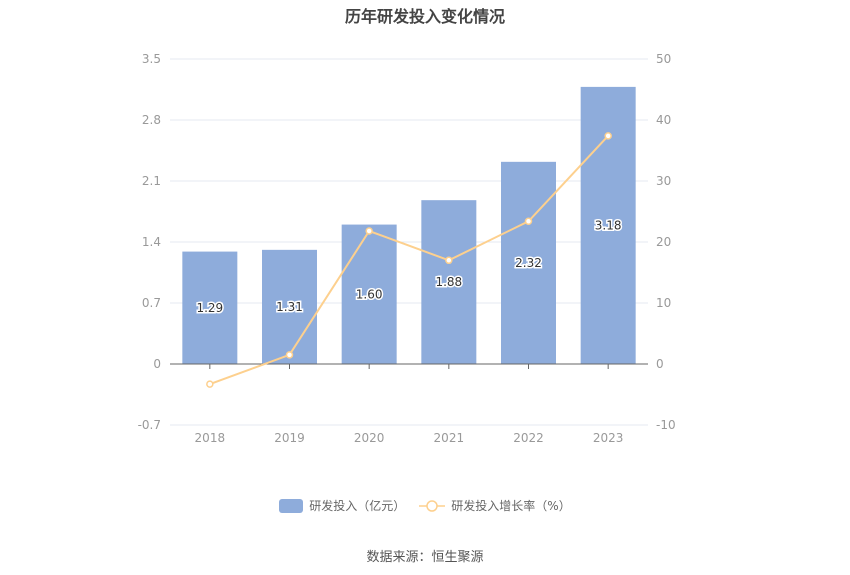 This screenshot has width=850, height=575. Describe the element at coordinates (528, 438) in the screenshot. I see `x-axis-label: 2022` at that location.